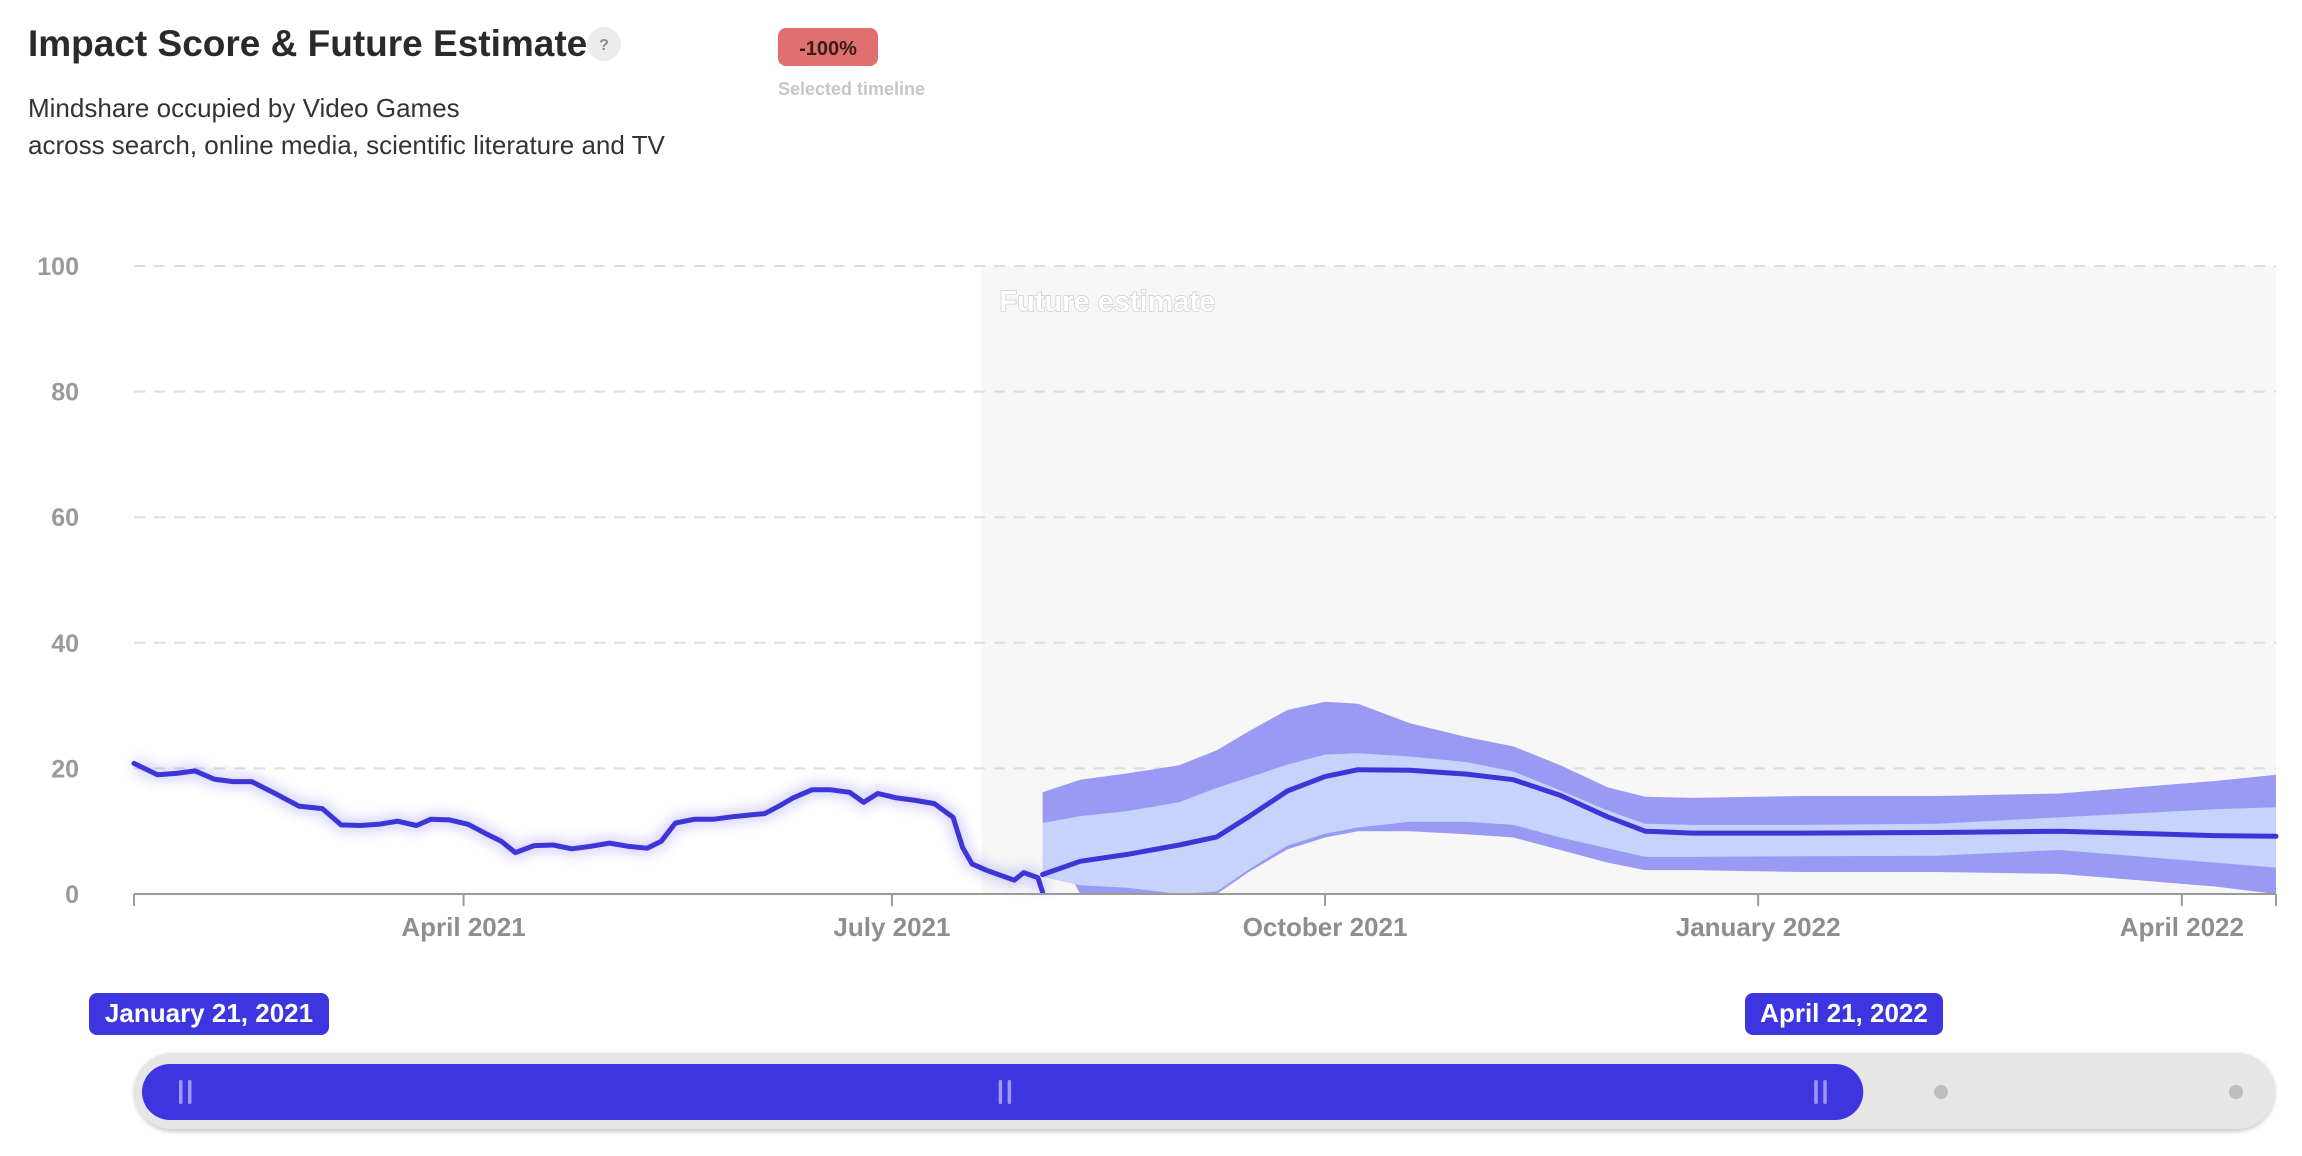 This screenshot has width=2302, height=1156. I want to click on subtitle-line-1: Mindshare occupied by Video Games, so click(244, 108).